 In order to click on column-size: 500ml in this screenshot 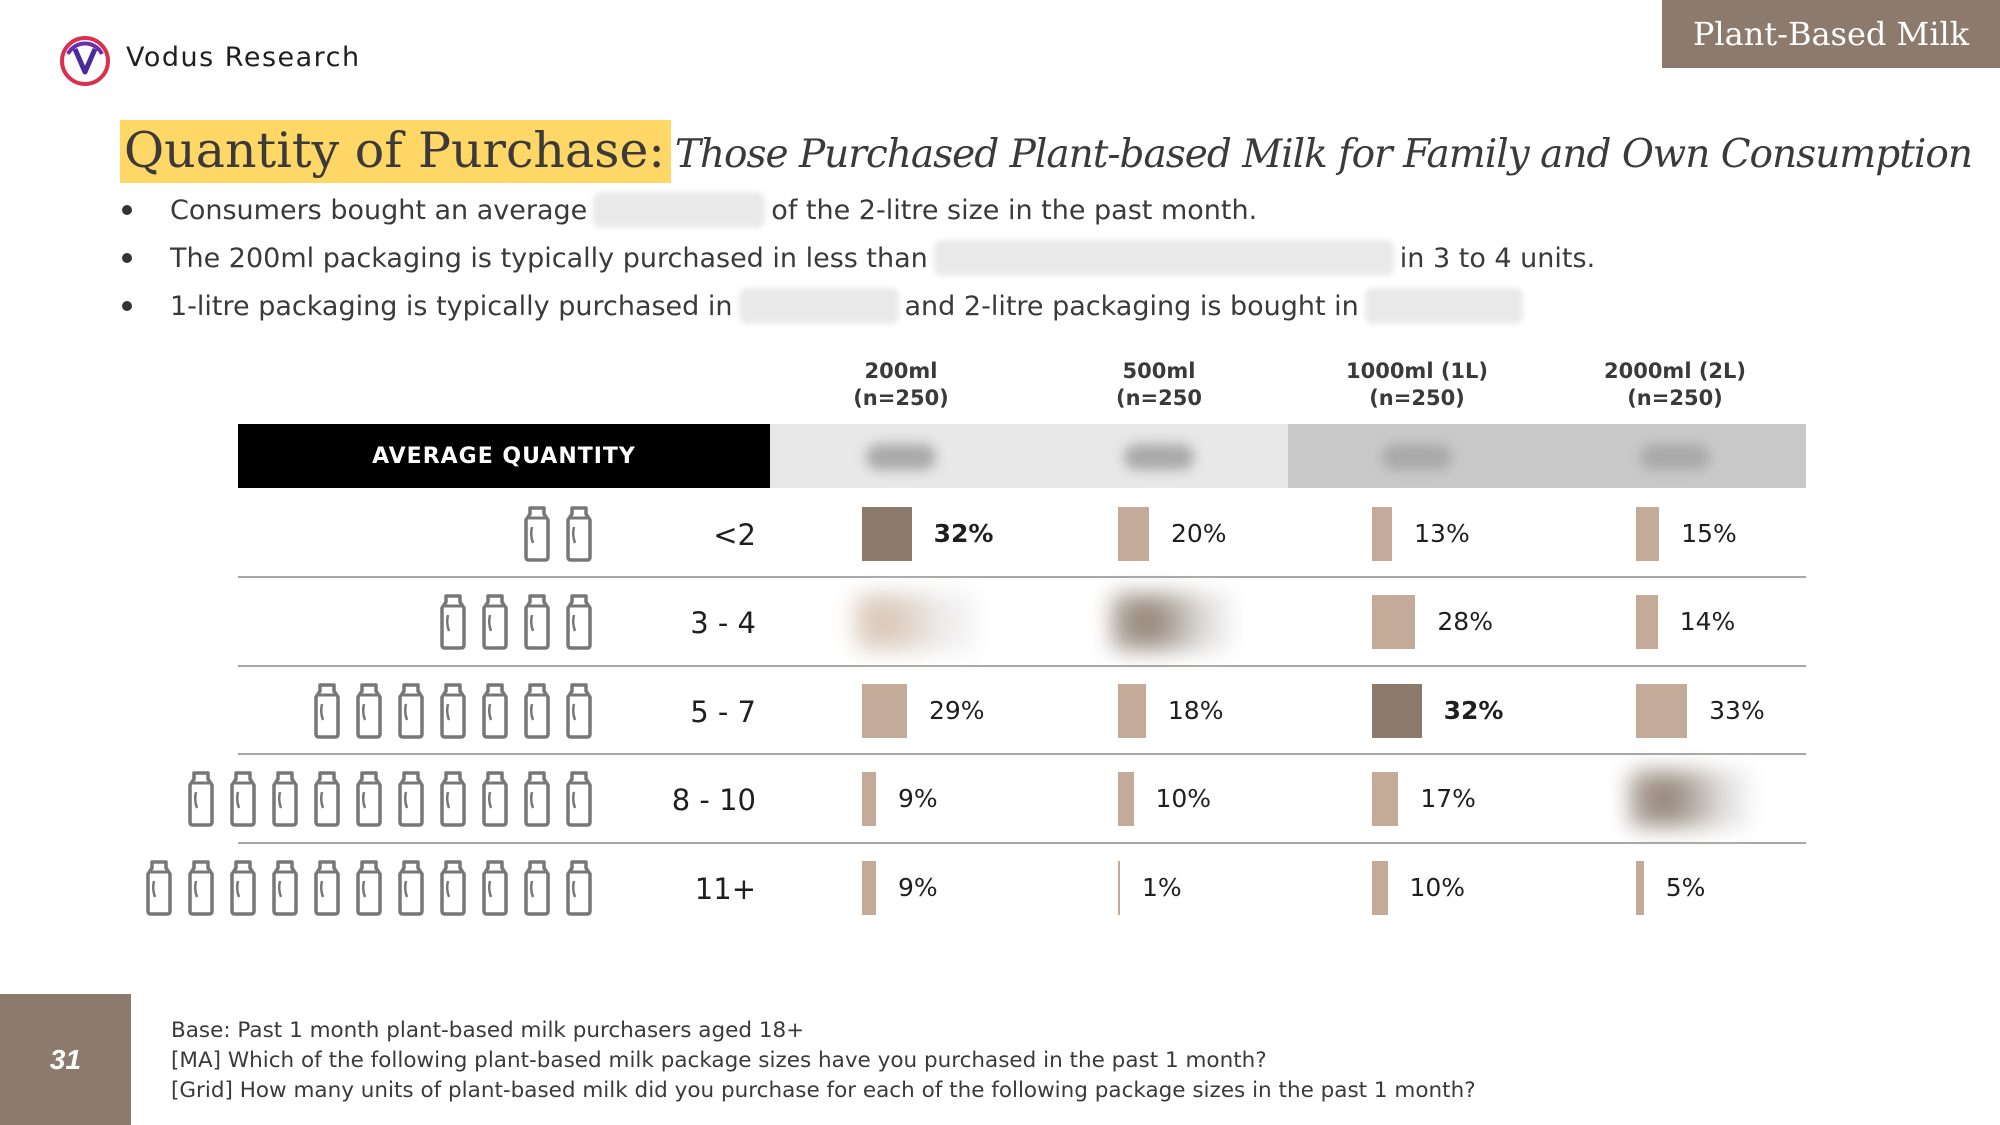, I will do `click(1159, 371)`.